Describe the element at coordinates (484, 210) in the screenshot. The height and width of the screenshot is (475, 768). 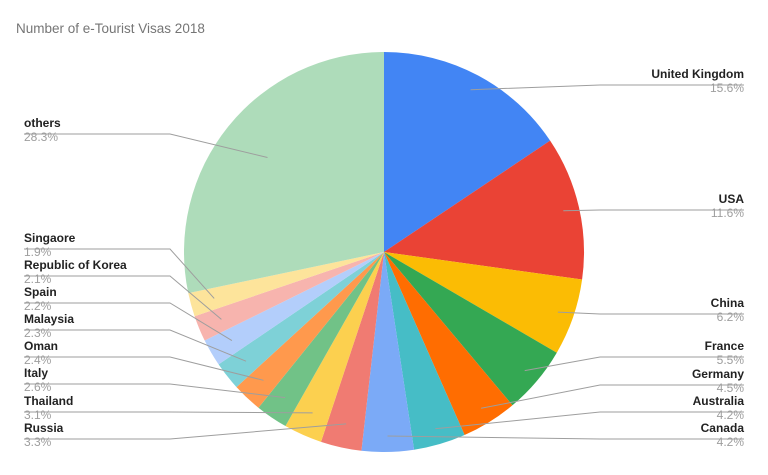
I see `pie-slice-usa` at that location.